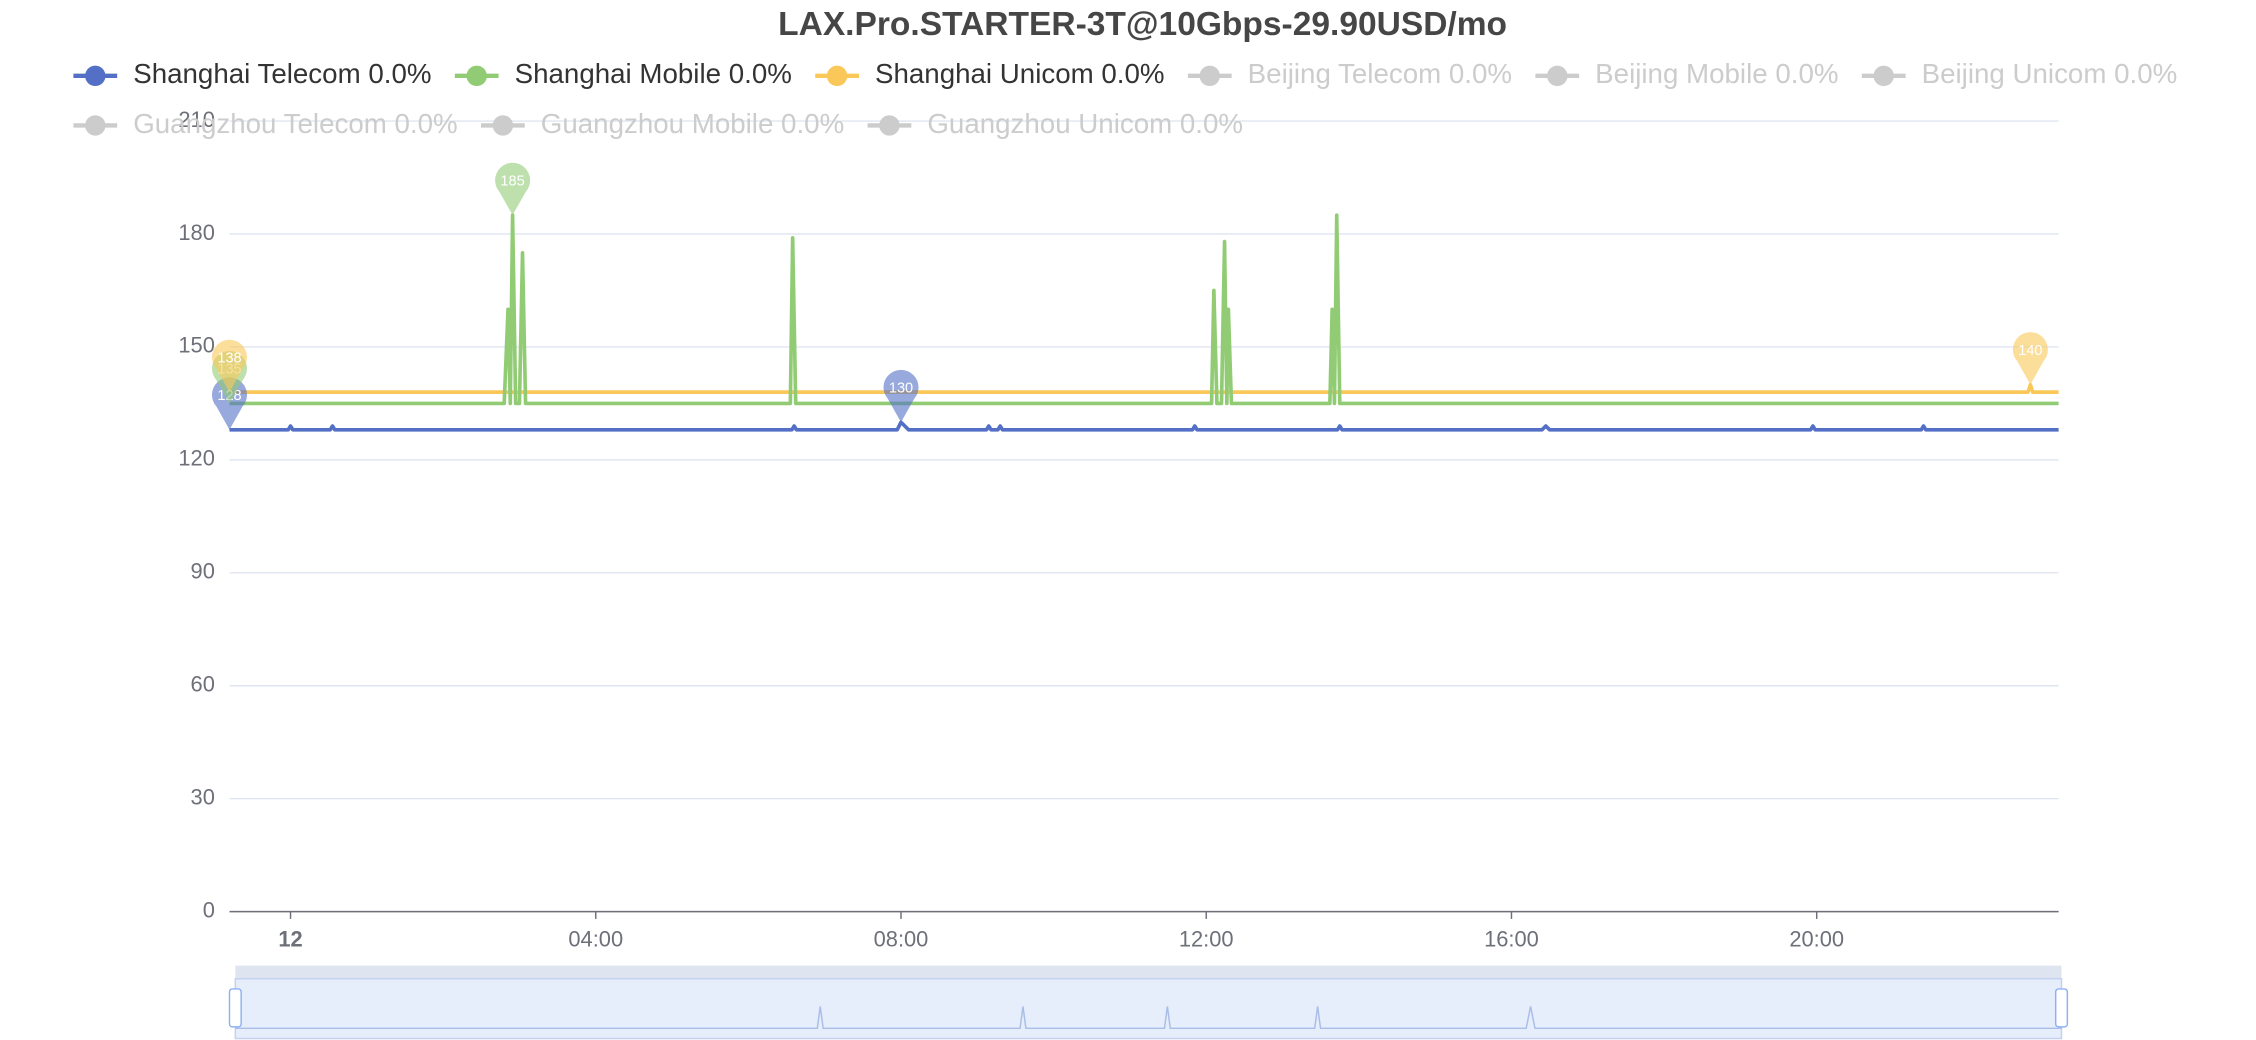 Image resolution: width=2256 pixels, height=1040 pixels. I want to click on x-tick-label: 12:00, so click(1206, 939).